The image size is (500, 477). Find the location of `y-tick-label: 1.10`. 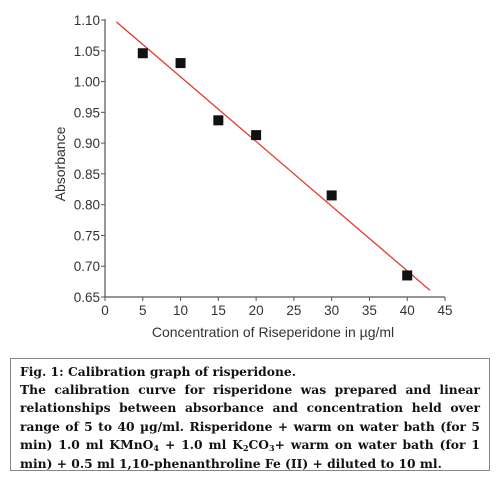

y-tick-label: 1.10 is located at coordinates (87, 20).